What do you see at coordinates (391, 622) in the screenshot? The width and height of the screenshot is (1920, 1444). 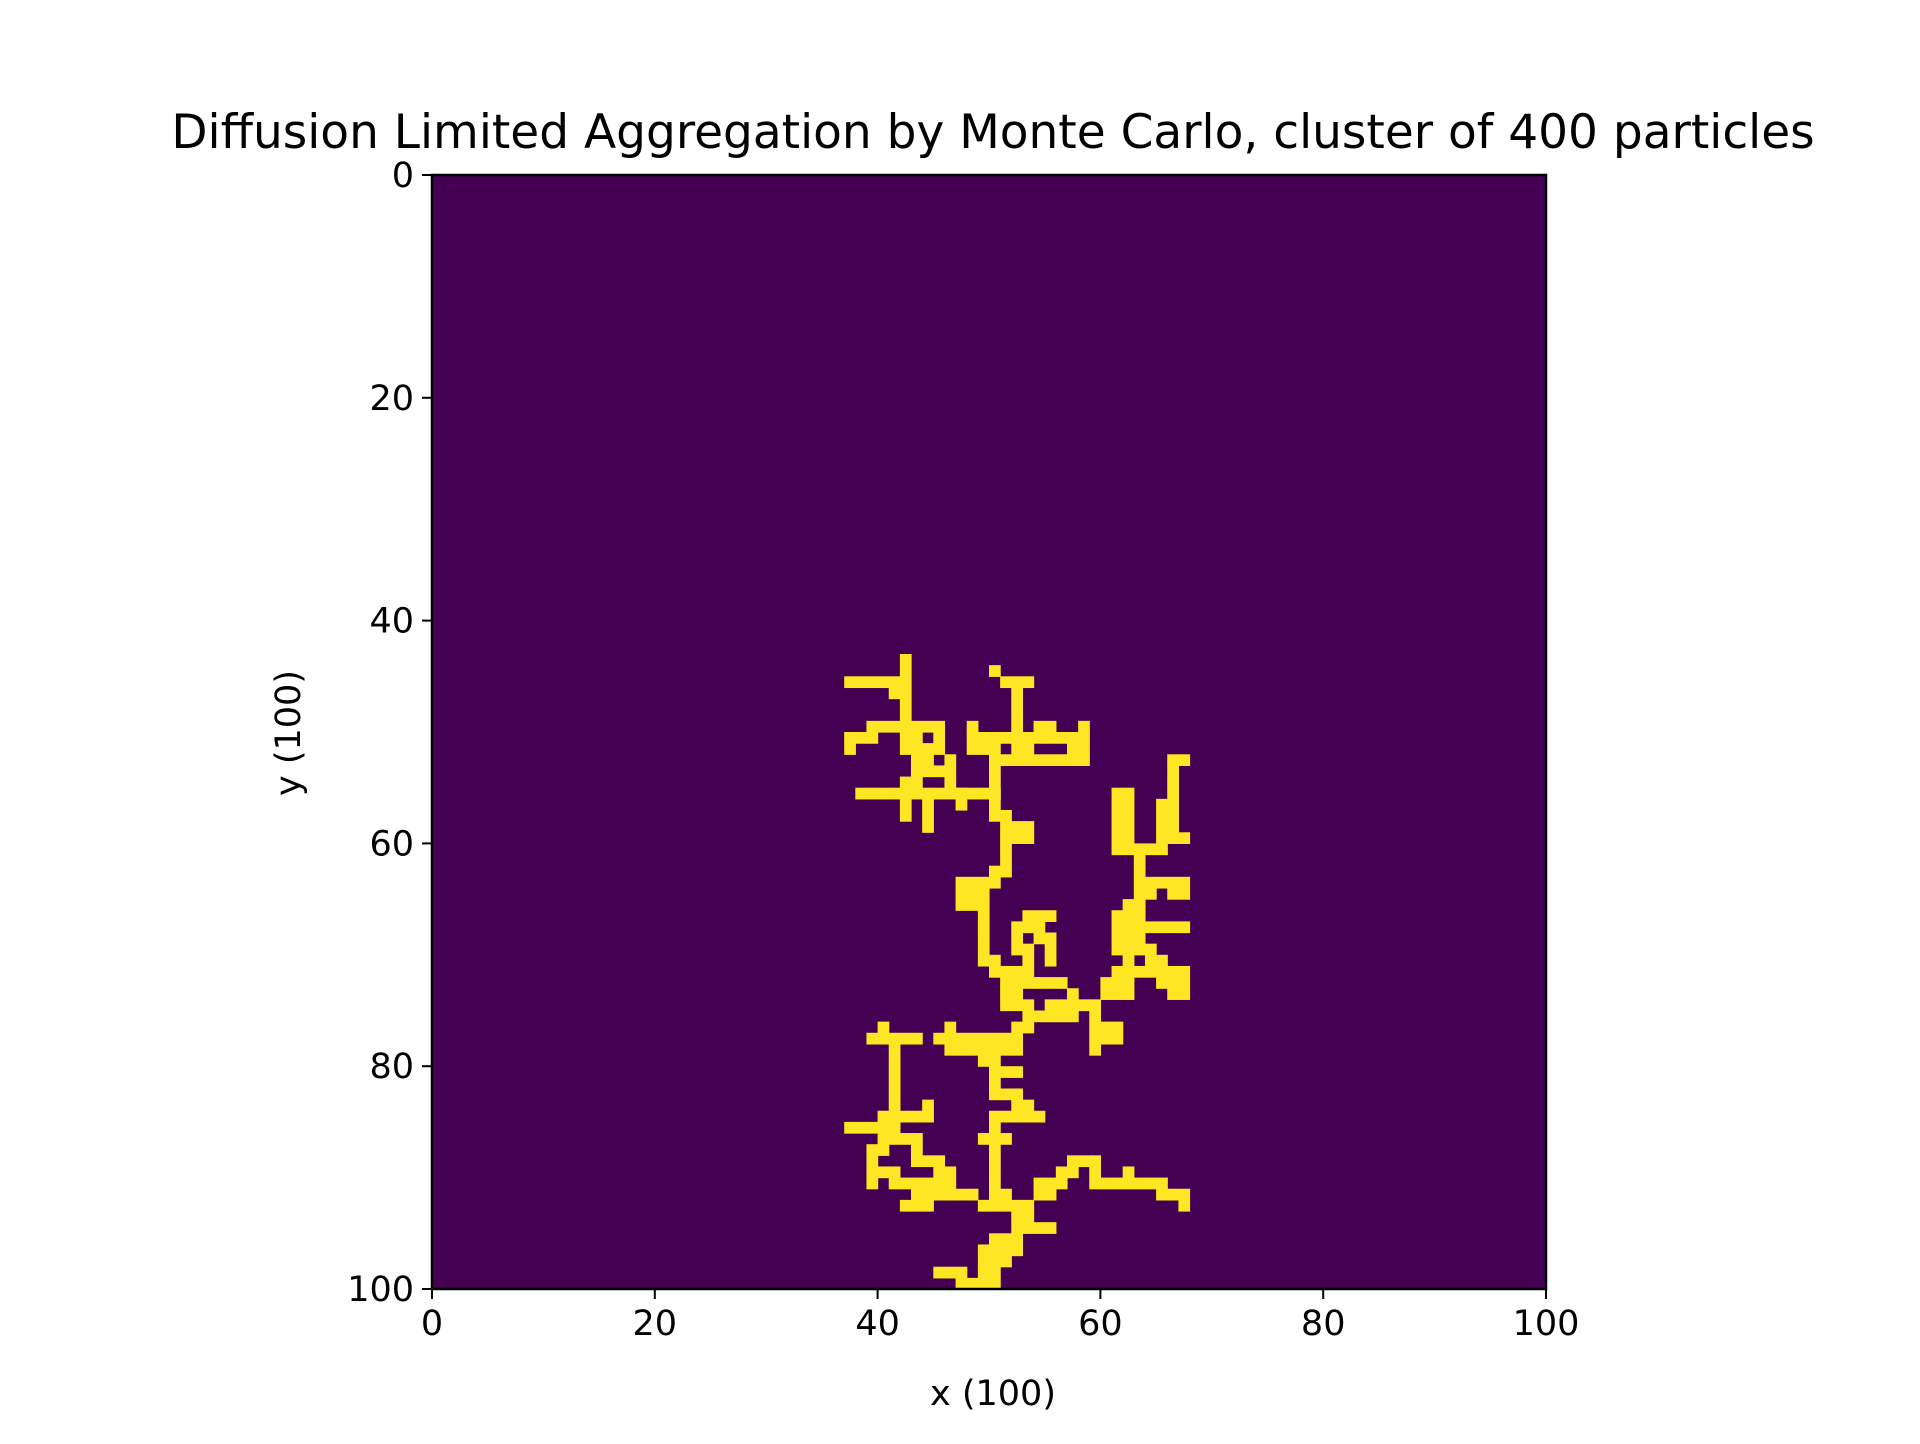 I see `y-tick-label: 40` at bounding box center [391, 622].